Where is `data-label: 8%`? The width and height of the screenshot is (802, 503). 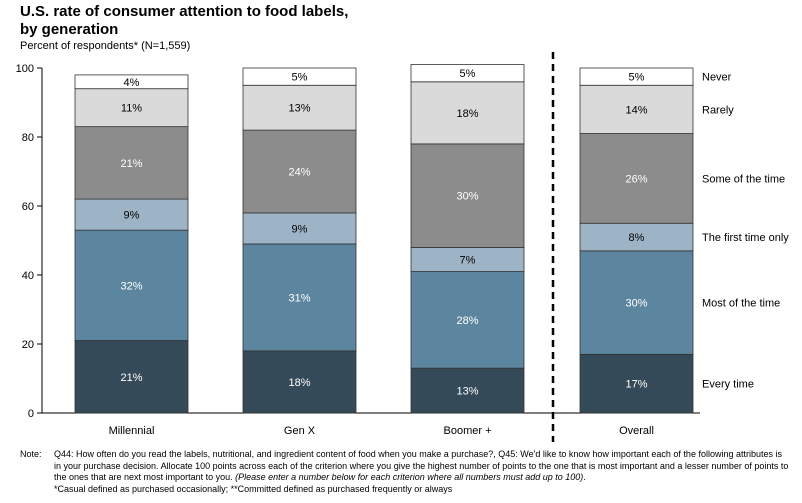
data-label: 8% is located at coordinates (637, 238).